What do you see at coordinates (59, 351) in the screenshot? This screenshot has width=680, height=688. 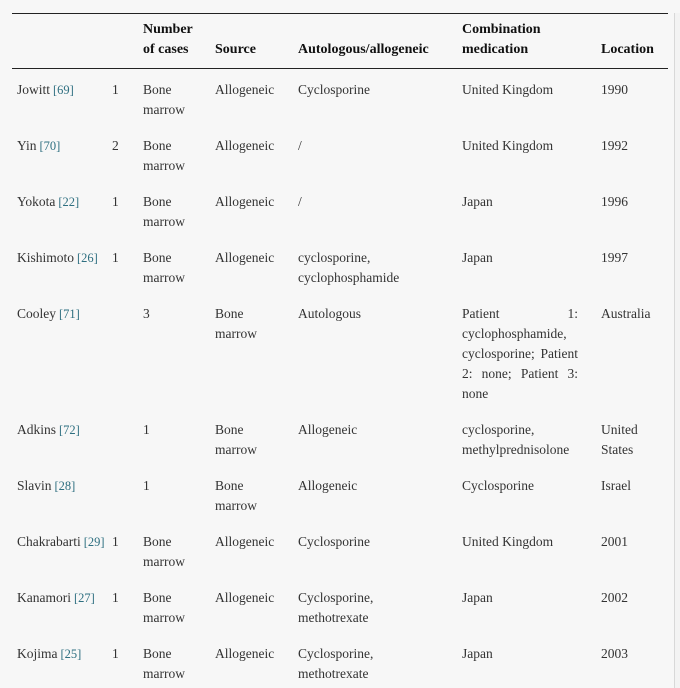 I see `author-cell: Cooley [71]` at bounding box center [59, 351].